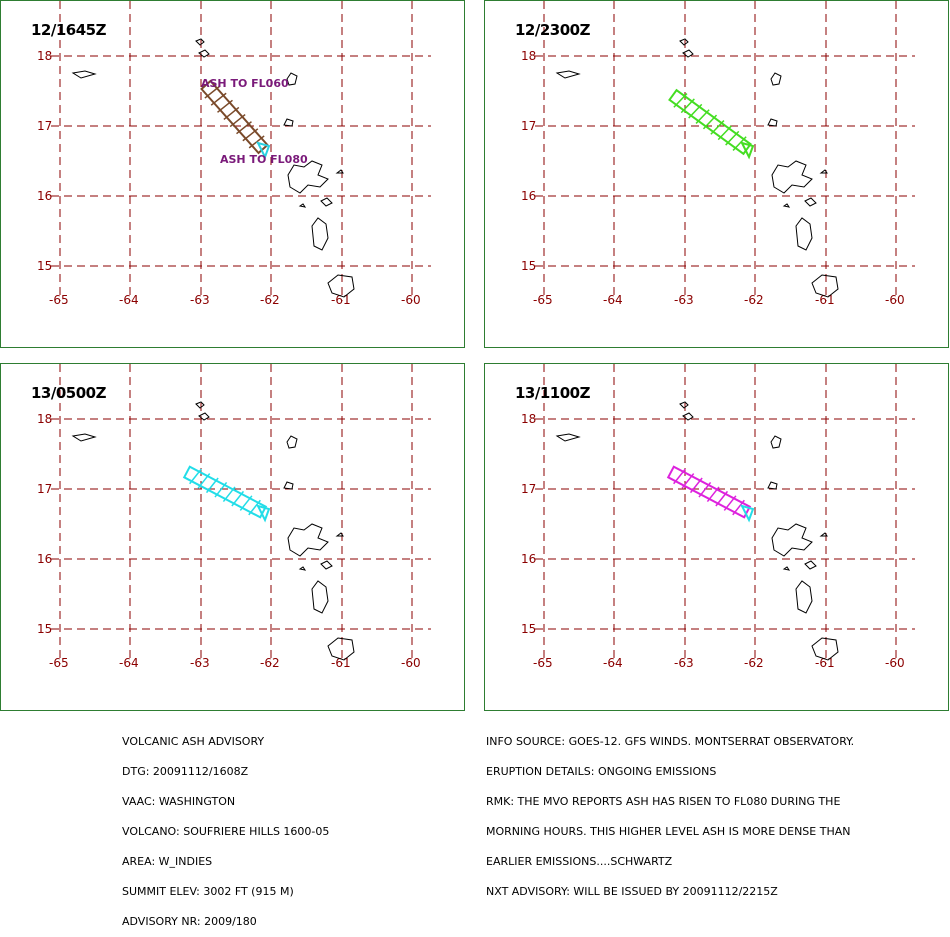 The height and width of the screenshot is (937, 950). Describe the element at coordinates (68, 393) in the screenshot. I see `panel-timestamp: 13/0500Z` at that location.